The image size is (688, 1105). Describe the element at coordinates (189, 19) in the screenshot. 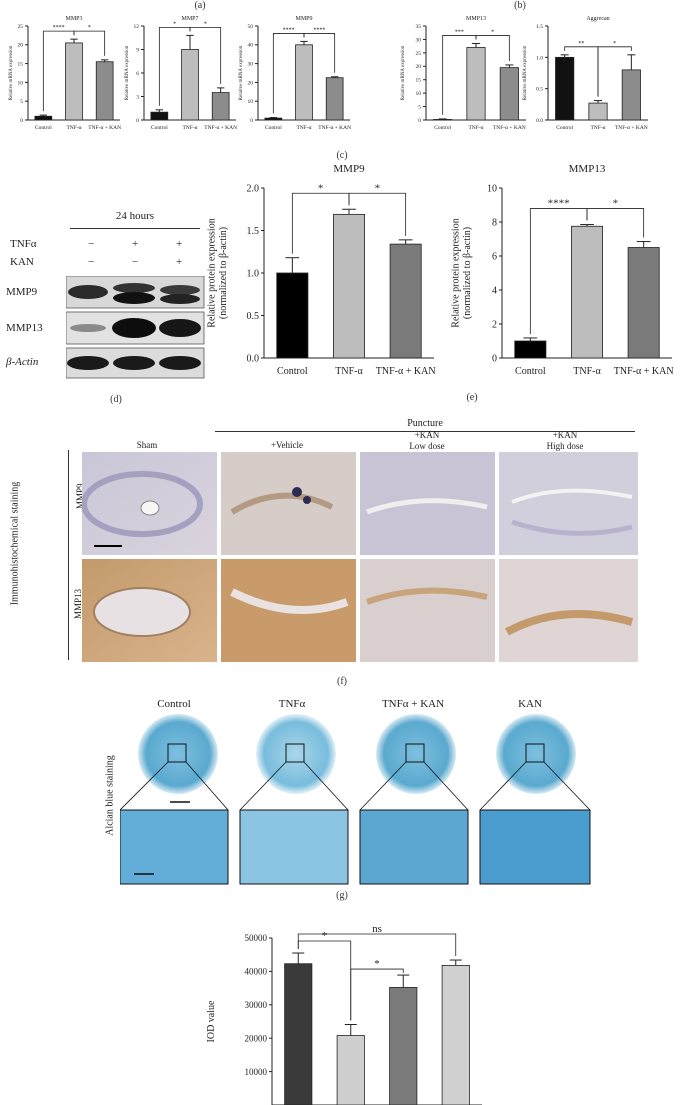

I see `chart-title: MMP7` at that location.